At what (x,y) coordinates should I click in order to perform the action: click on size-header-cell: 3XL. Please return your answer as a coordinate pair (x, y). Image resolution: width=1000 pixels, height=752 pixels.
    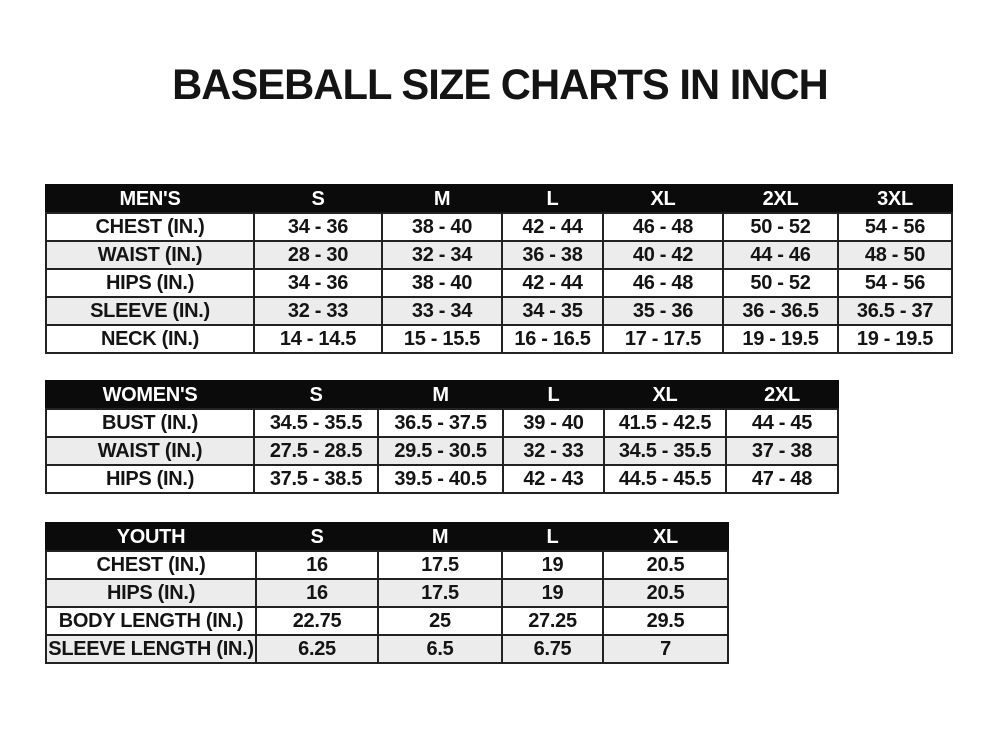
    Looking at the image, I should click on (895, 199).